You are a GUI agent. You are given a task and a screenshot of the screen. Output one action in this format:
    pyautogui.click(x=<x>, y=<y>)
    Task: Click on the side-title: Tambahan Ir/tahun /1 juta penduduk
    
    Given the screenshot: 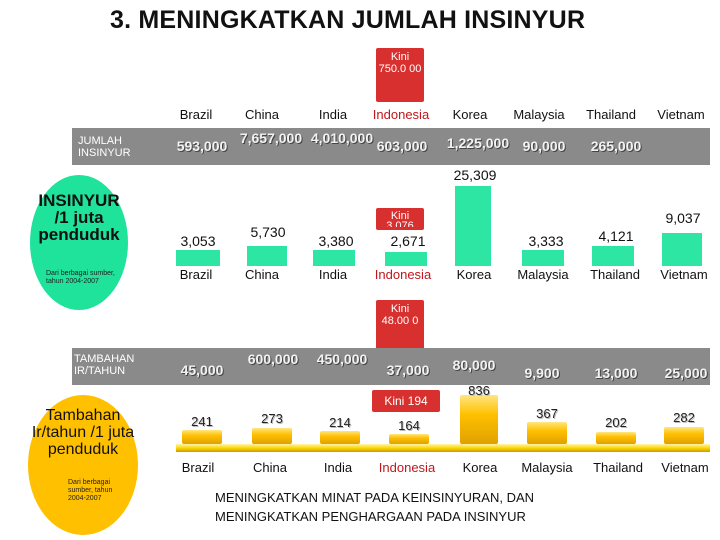 What is the action you would take?
    pyautogui.click(x=83, y=432)
    